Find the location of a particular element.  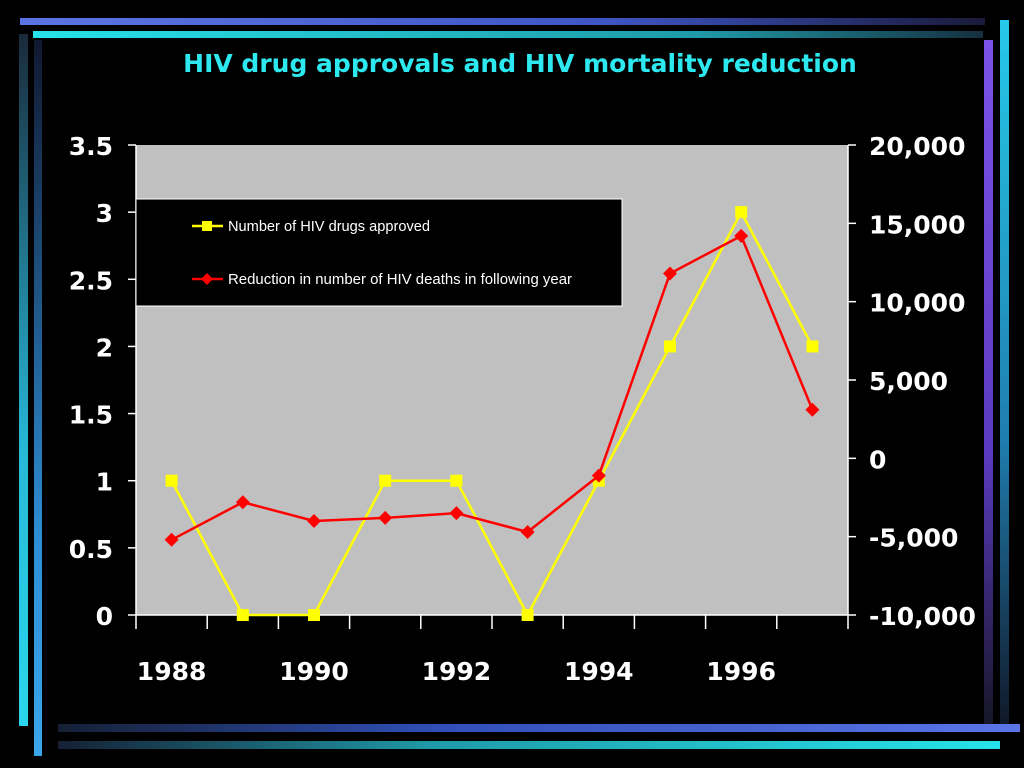

right-axis-tick-label: 0 is located at coordinates (877, 459).